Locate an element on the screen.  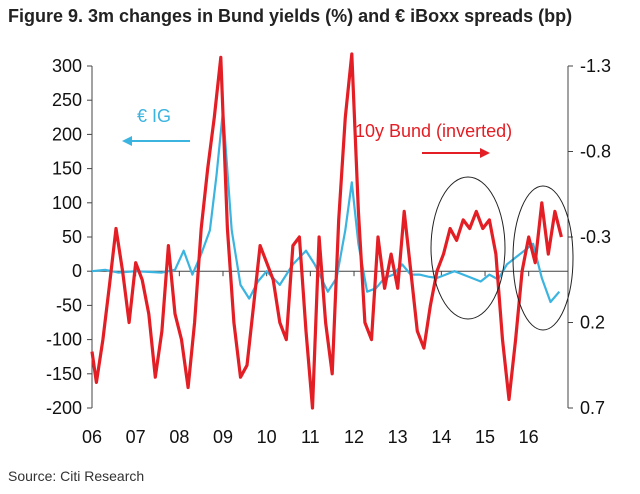
left-tick-label: 50 is located at coordinates (72, 237).